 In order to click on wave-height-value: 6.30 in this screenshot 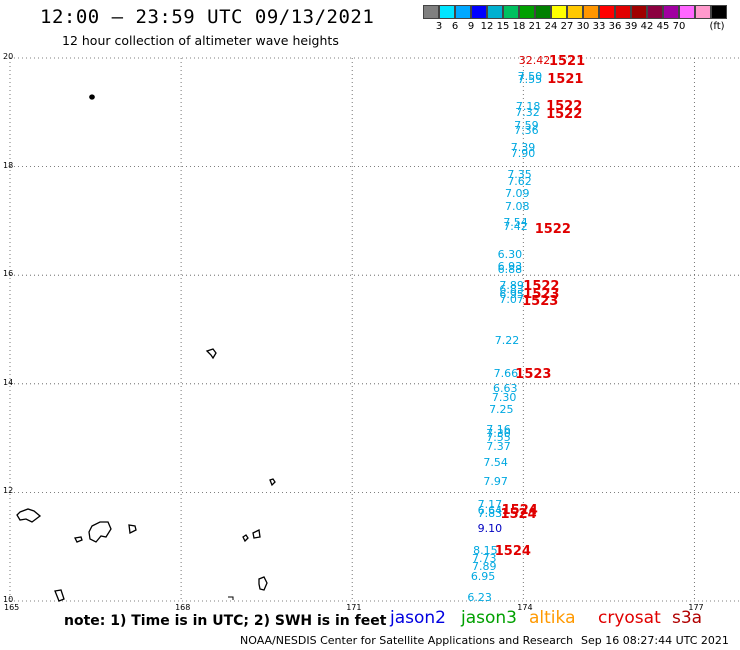, I will do `click(510, 254)`.